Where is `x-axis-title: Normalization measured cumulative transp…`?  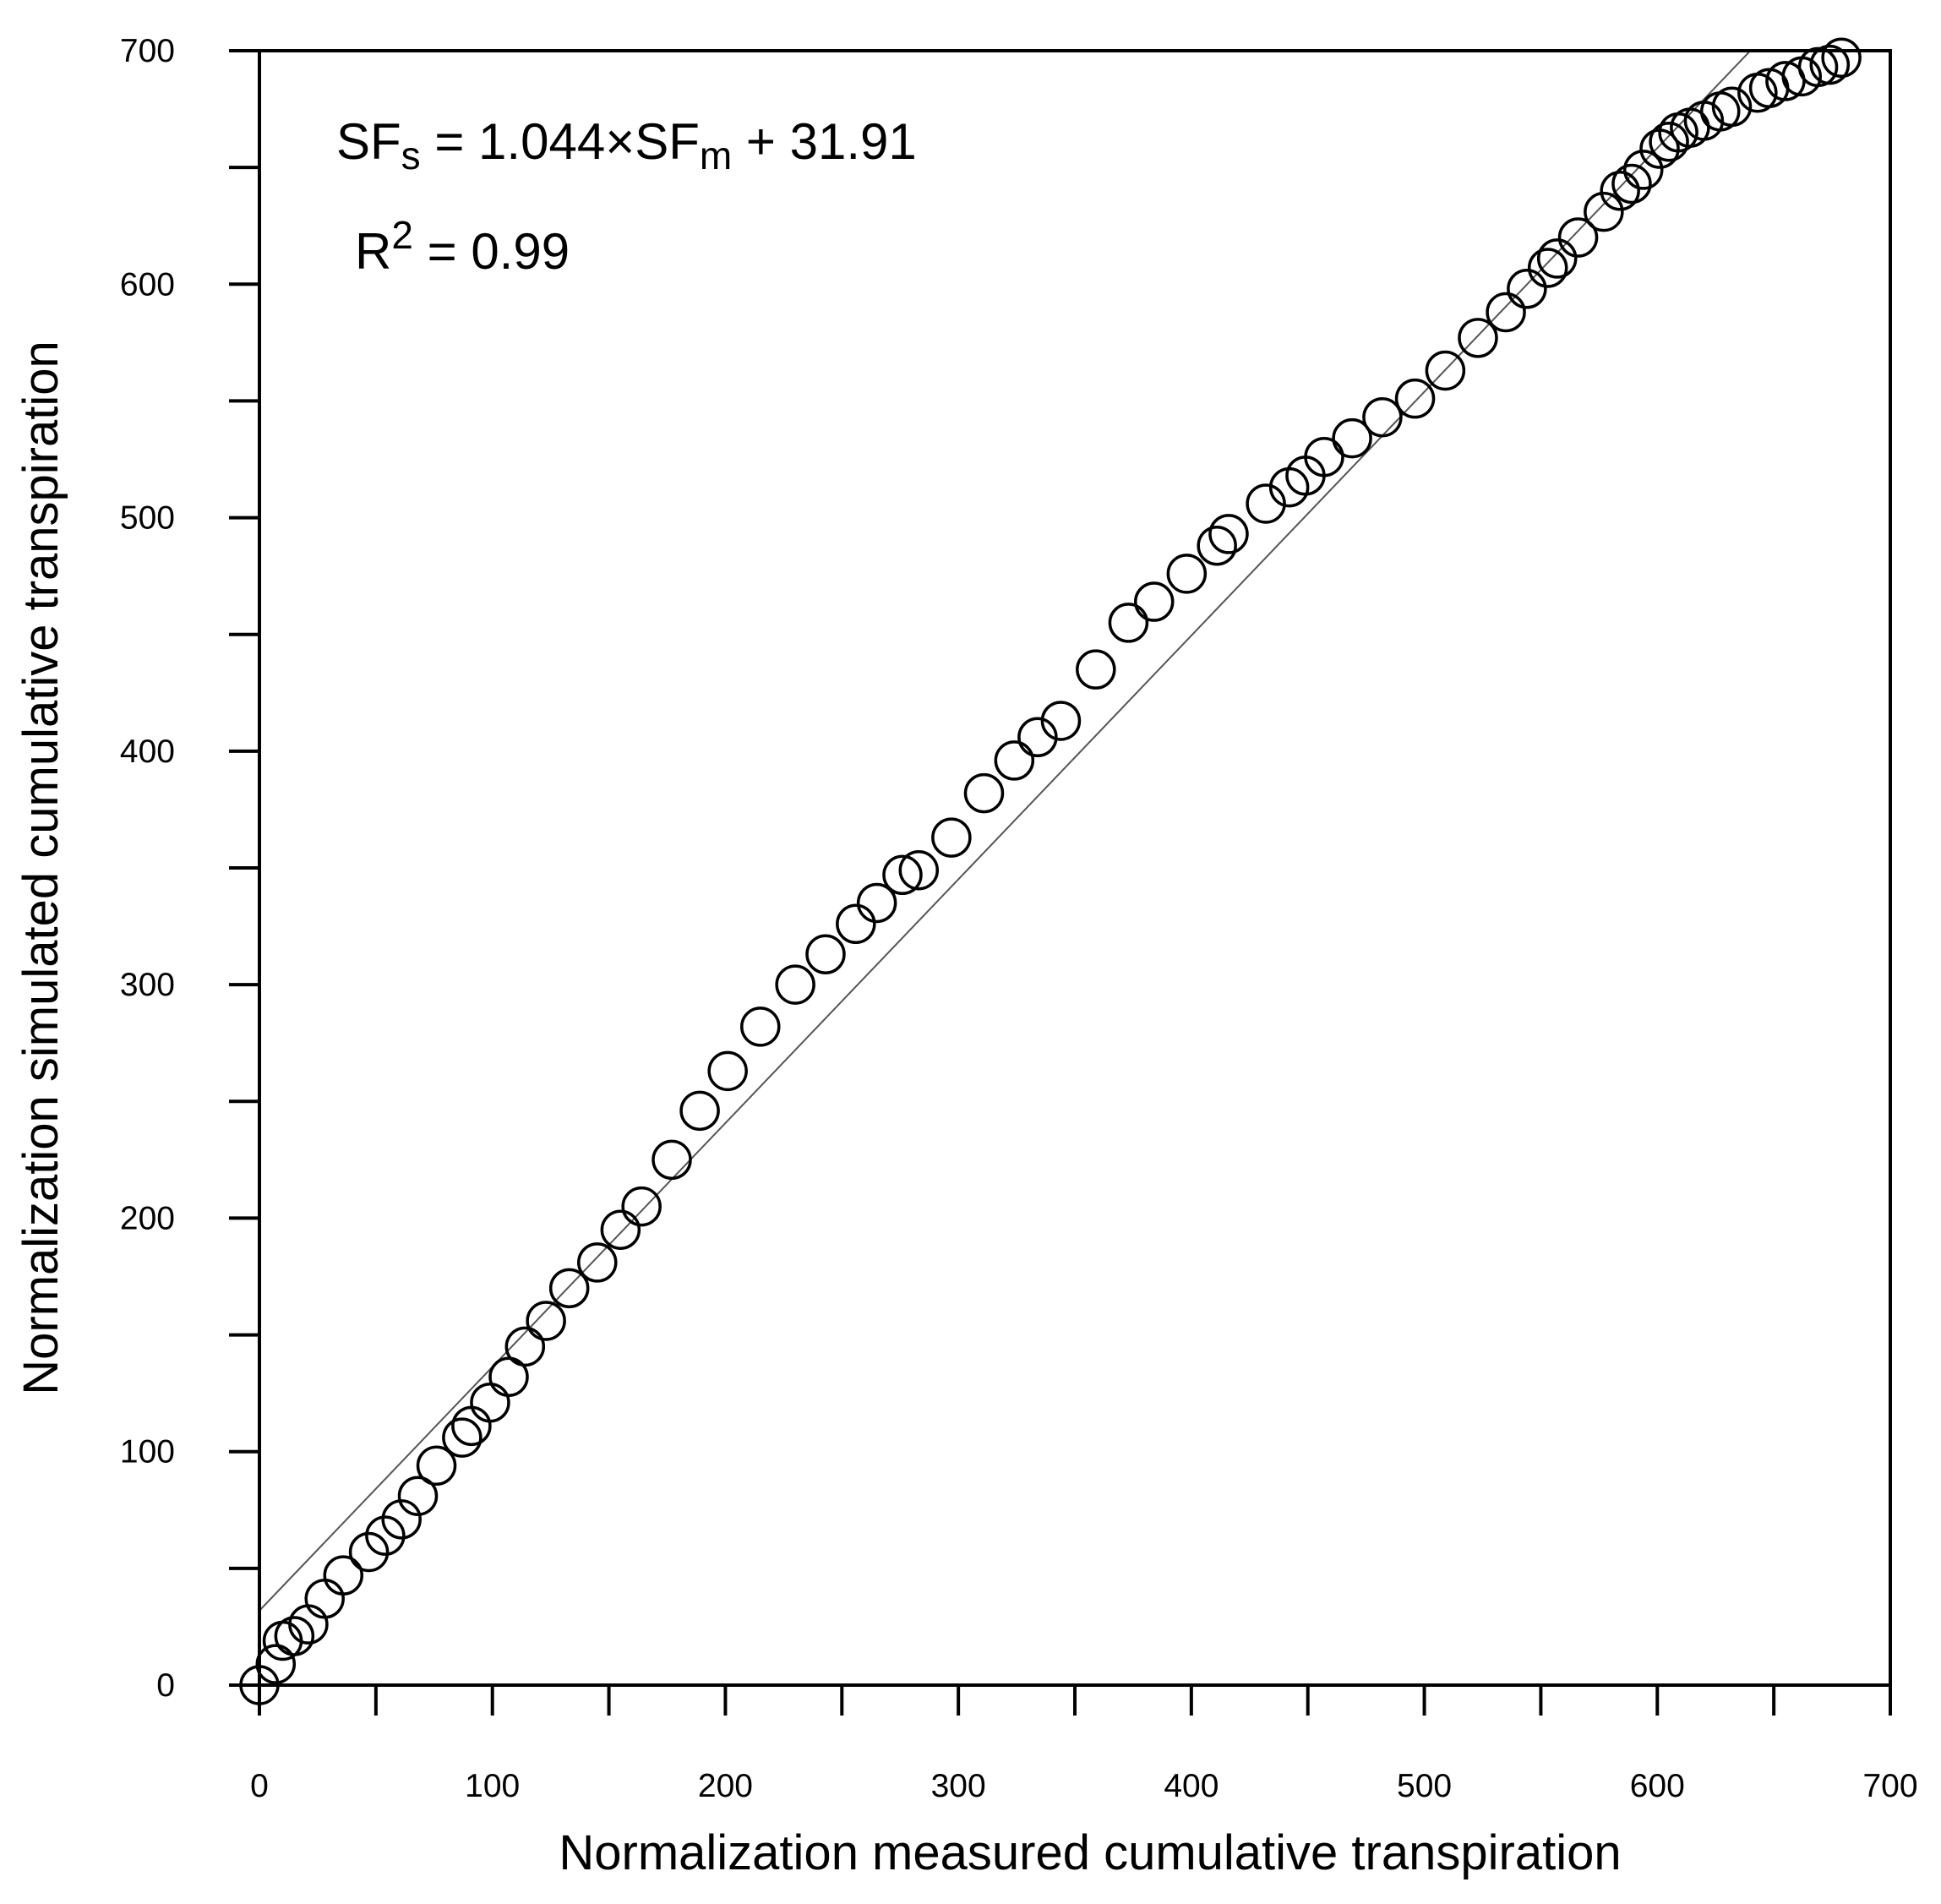 x-axis-title: Normalization measured cumulative transp… is located at coordinates (1090, 1852).